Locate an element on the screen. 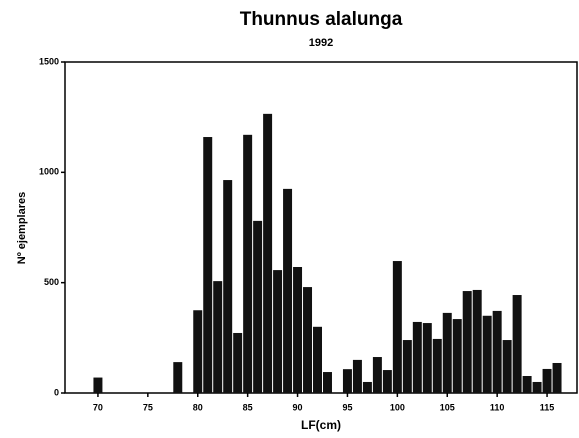 The width and height of the screenshot is (579, 438). y-axis-label: Nº ejemplares is located at coordinates (22, 228).